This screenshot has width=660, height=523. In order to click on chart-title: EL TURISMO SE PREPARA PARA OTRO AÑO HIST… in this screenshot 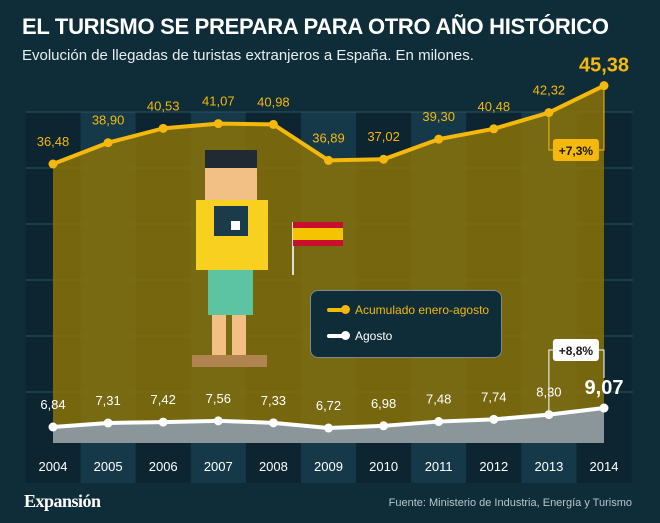, I will do `click(315, 26)`.